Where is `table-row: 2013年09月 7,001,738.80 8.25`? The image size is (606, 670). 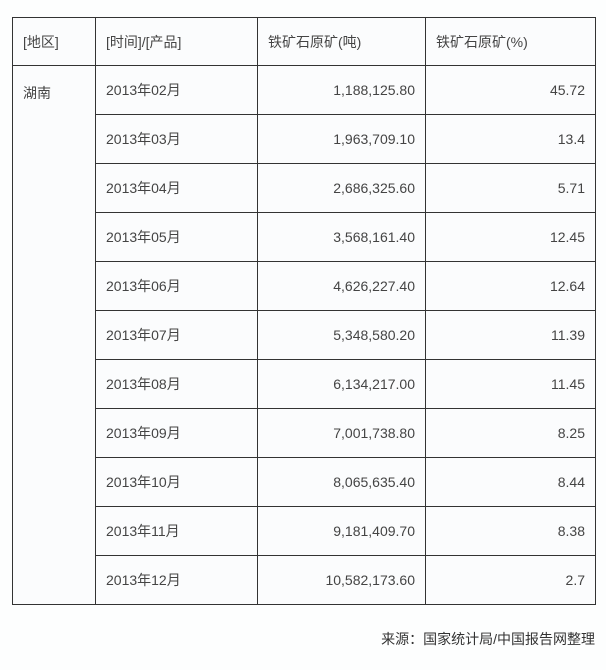 table-row: 2013年09月 7,001,738.80 8.25 is located at coordinates (304, 433).